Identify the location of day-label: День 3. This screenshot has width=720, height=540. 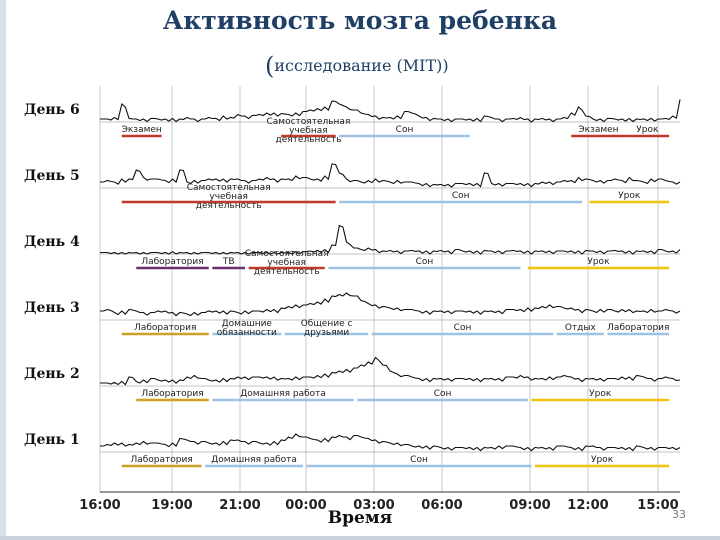
(52, 308).